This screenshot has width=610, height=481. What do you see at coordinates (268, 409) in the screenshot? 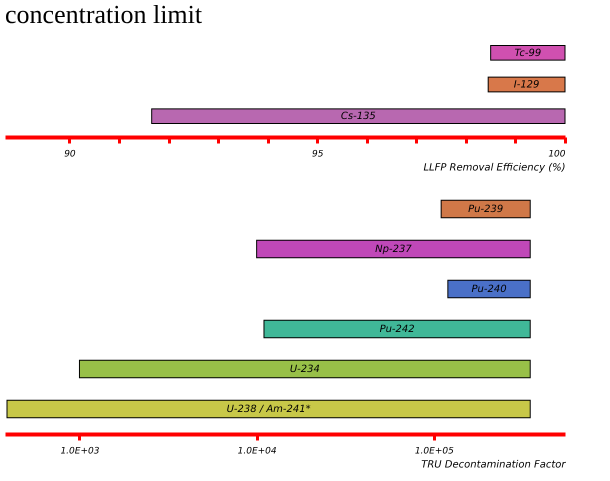
I see `y-tick-label: U-238 / Am-241*` at bounding box center [268, 409].